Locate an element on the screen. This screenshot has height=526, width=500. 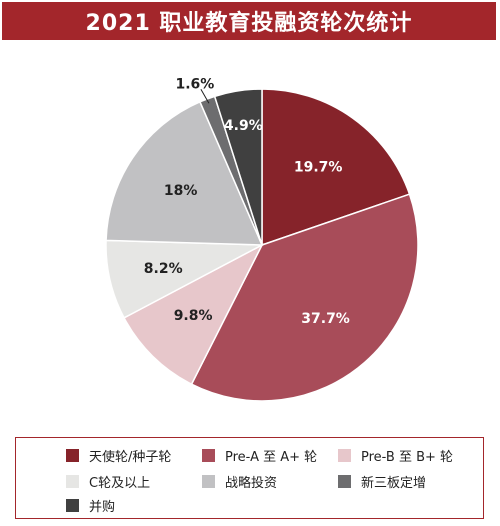
legend-item: 天使轮/种子轮 is located at coordinates (118, 455).